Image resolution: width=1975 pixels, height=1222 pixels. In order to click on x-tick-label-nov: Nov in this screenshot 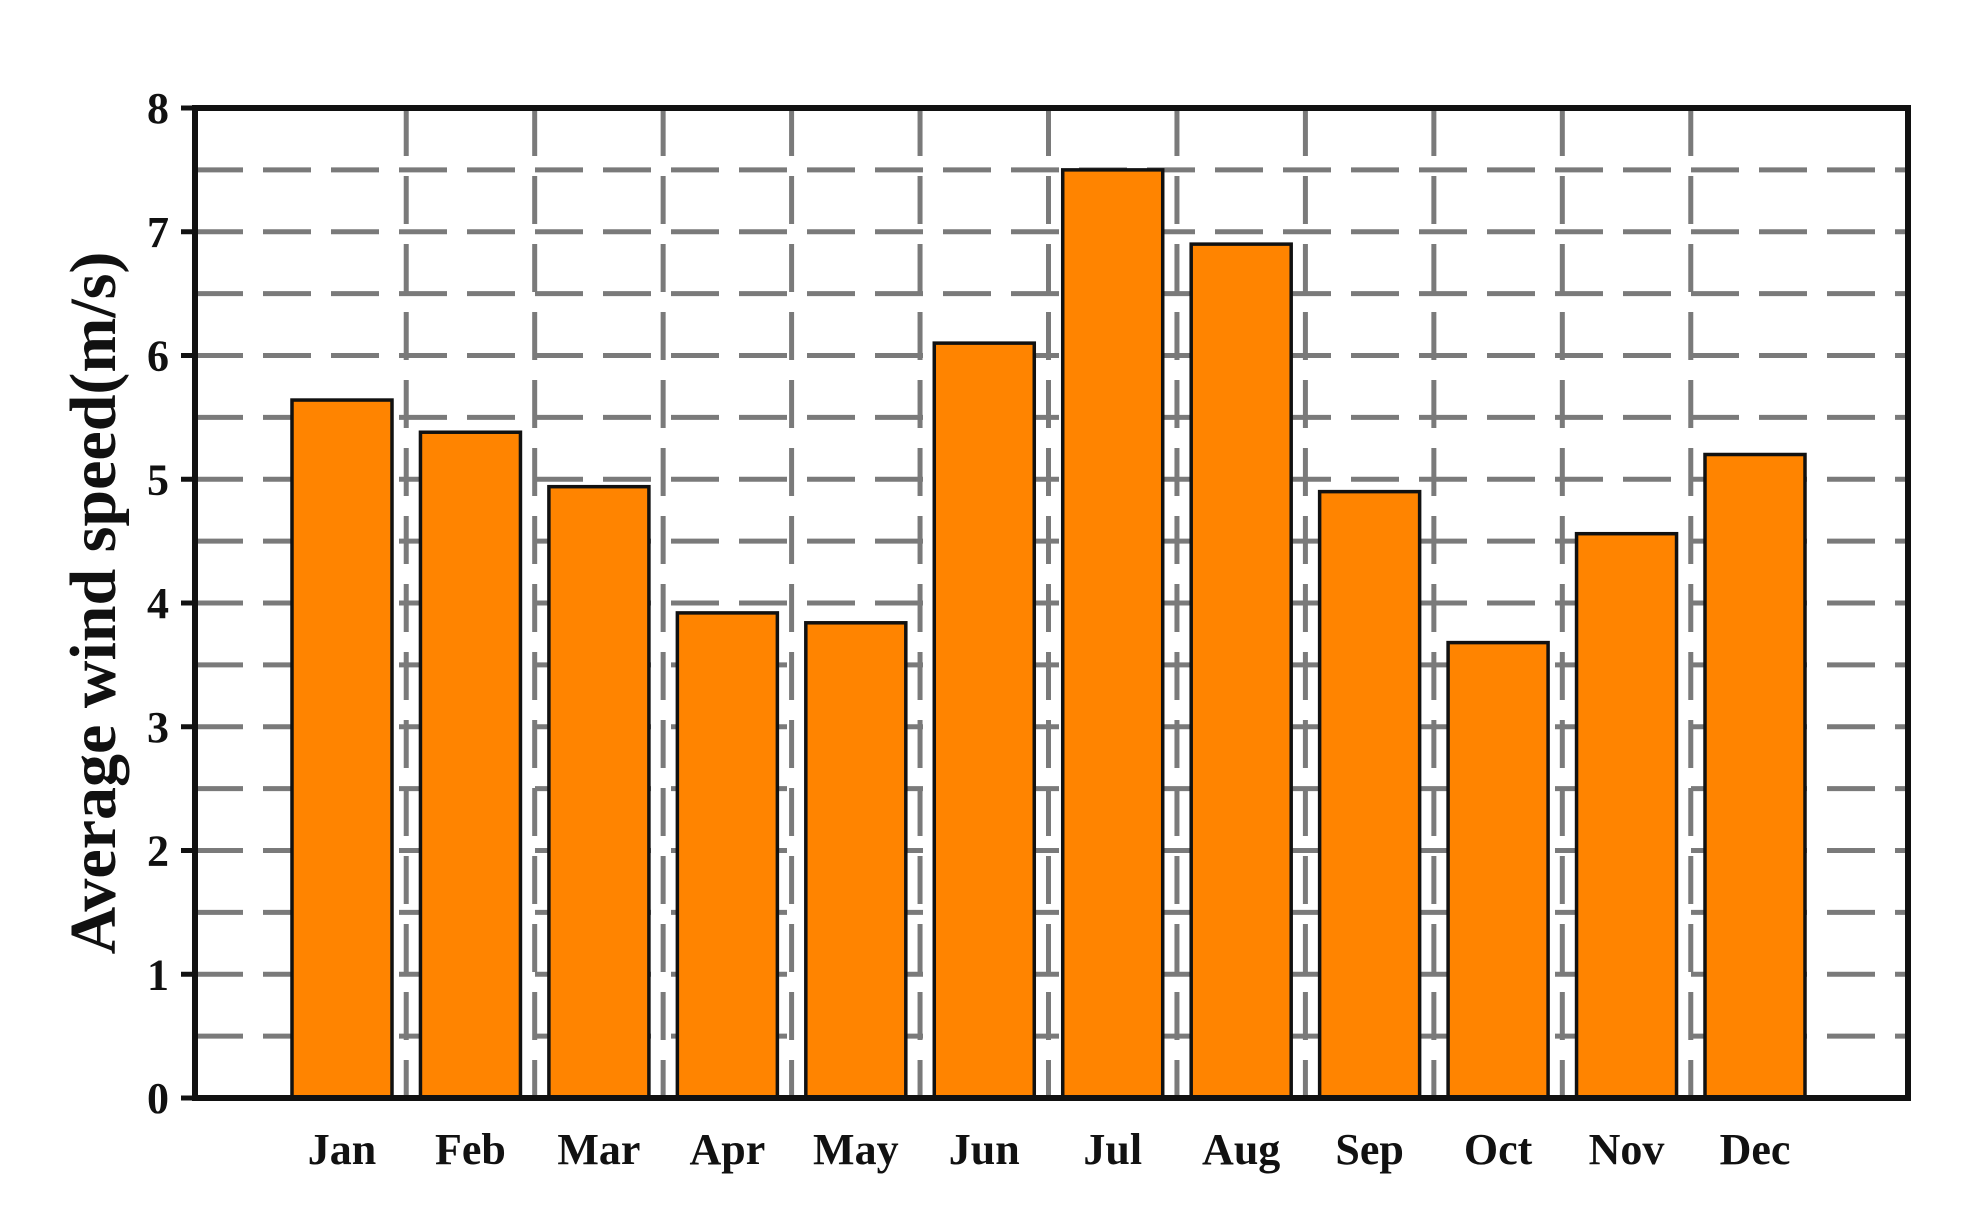, I will do `click(1627, 1149)`.